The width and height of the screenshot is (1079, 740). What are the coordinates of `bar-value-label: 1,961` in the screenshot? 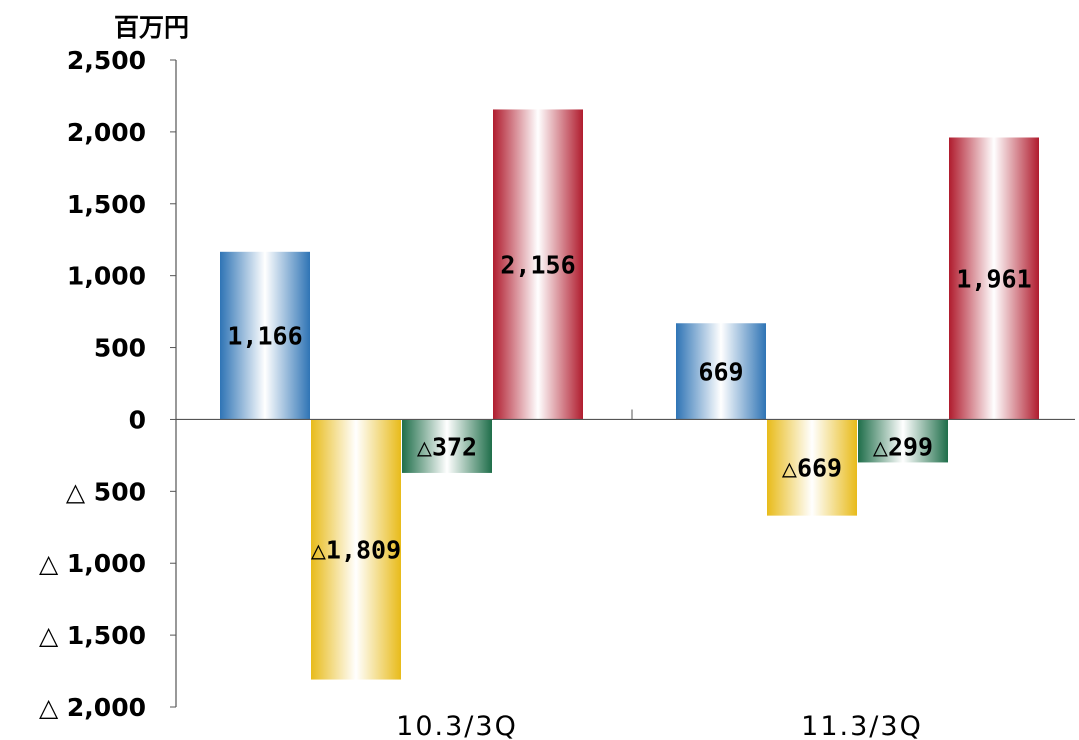 It's located at (993, 278).